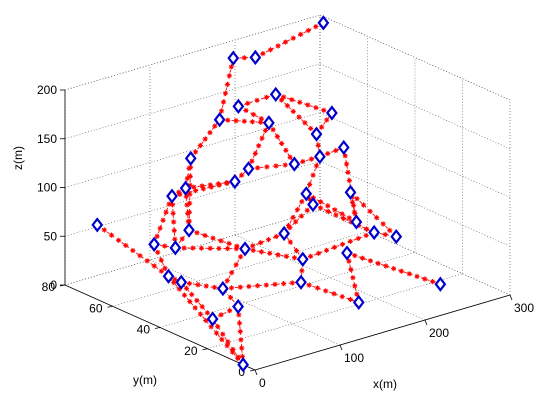  Describe the element at coordinates (192, 52) in the screenshot. I see `box-edge` at that location.